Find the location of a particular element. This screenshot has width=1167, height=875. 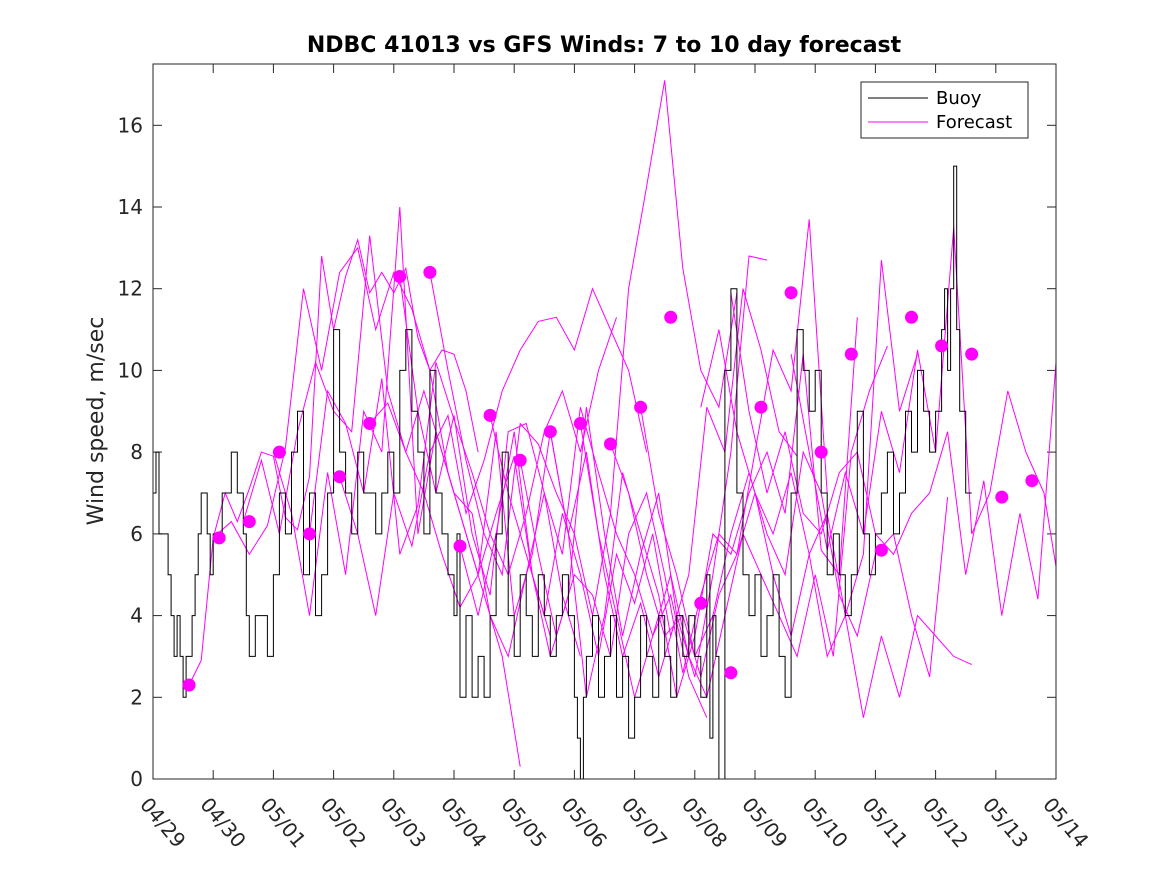

legend-buoy-label: Buoy is located at coordinates (959, 98).